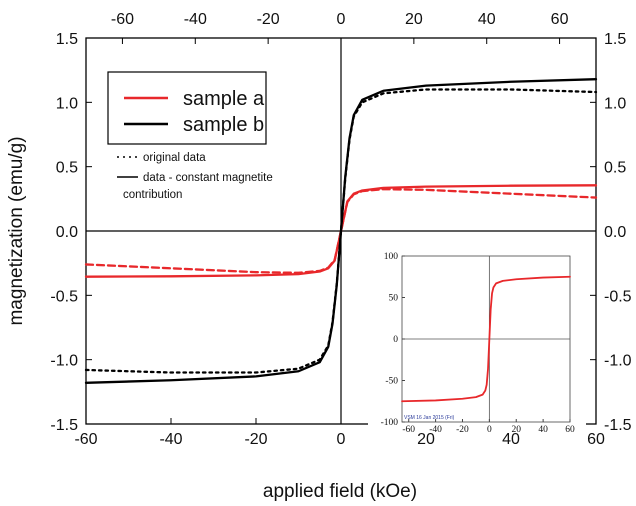 This screenshot has height=506, width=636. Describe the element at coordinates (340, 491) in the screenshot. I see `x-axis-label: applied field (kOe)` at that location.